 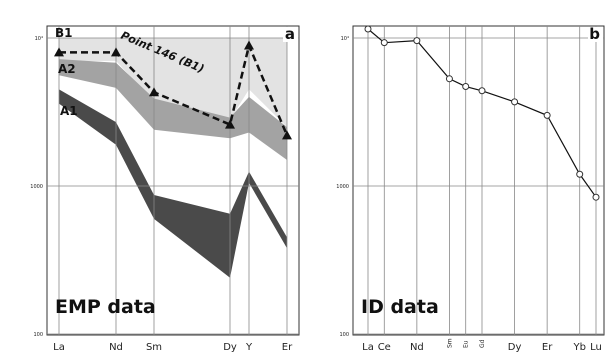 What do you see at coordinates (580, 174) in the screenshot?
I see `series-point-yb` at bounding box center [580, 174].